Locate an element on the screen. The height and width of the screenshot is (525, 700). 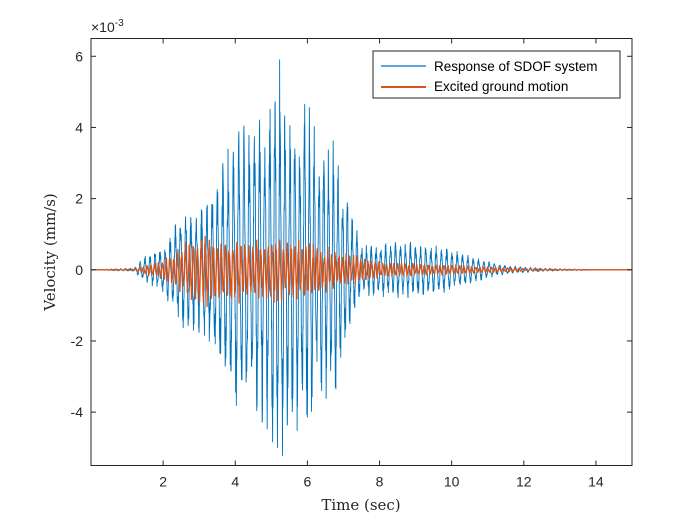
y-tick-label: 4 is located at coordinates (79, 127).